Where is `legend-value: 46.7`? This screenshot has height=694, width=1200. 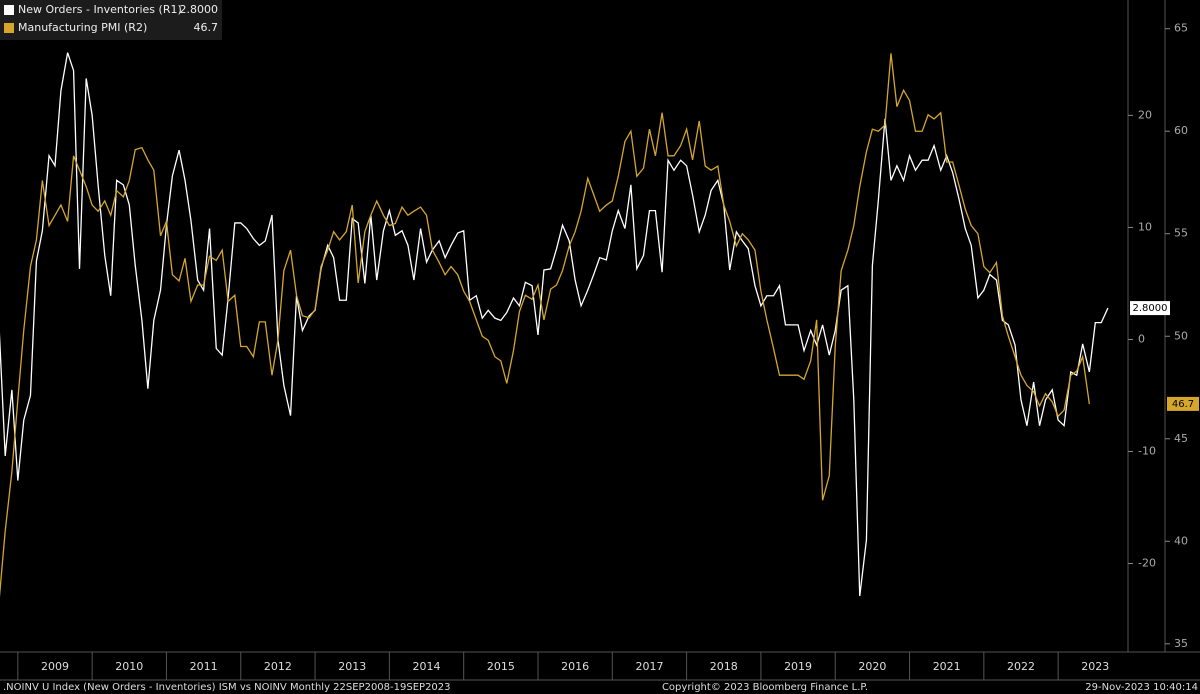
legend-value: 46.7 is located at coordinates (206, 27).